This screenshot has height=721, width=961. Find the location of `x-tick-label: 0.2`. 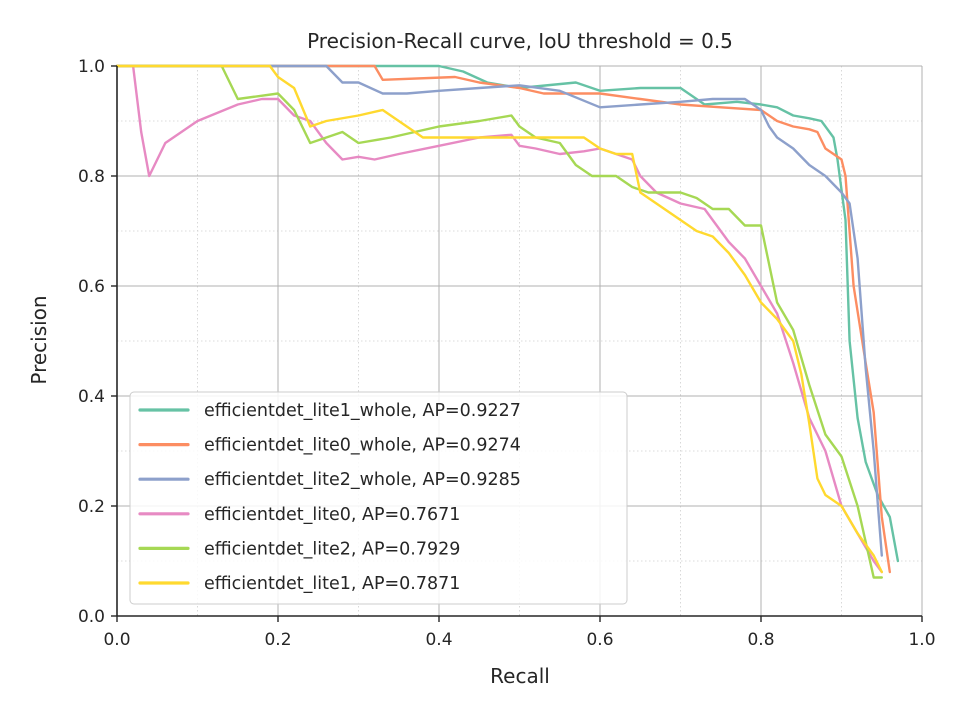

x-tick-label: 0.2 is located at coordinates (277, 640).